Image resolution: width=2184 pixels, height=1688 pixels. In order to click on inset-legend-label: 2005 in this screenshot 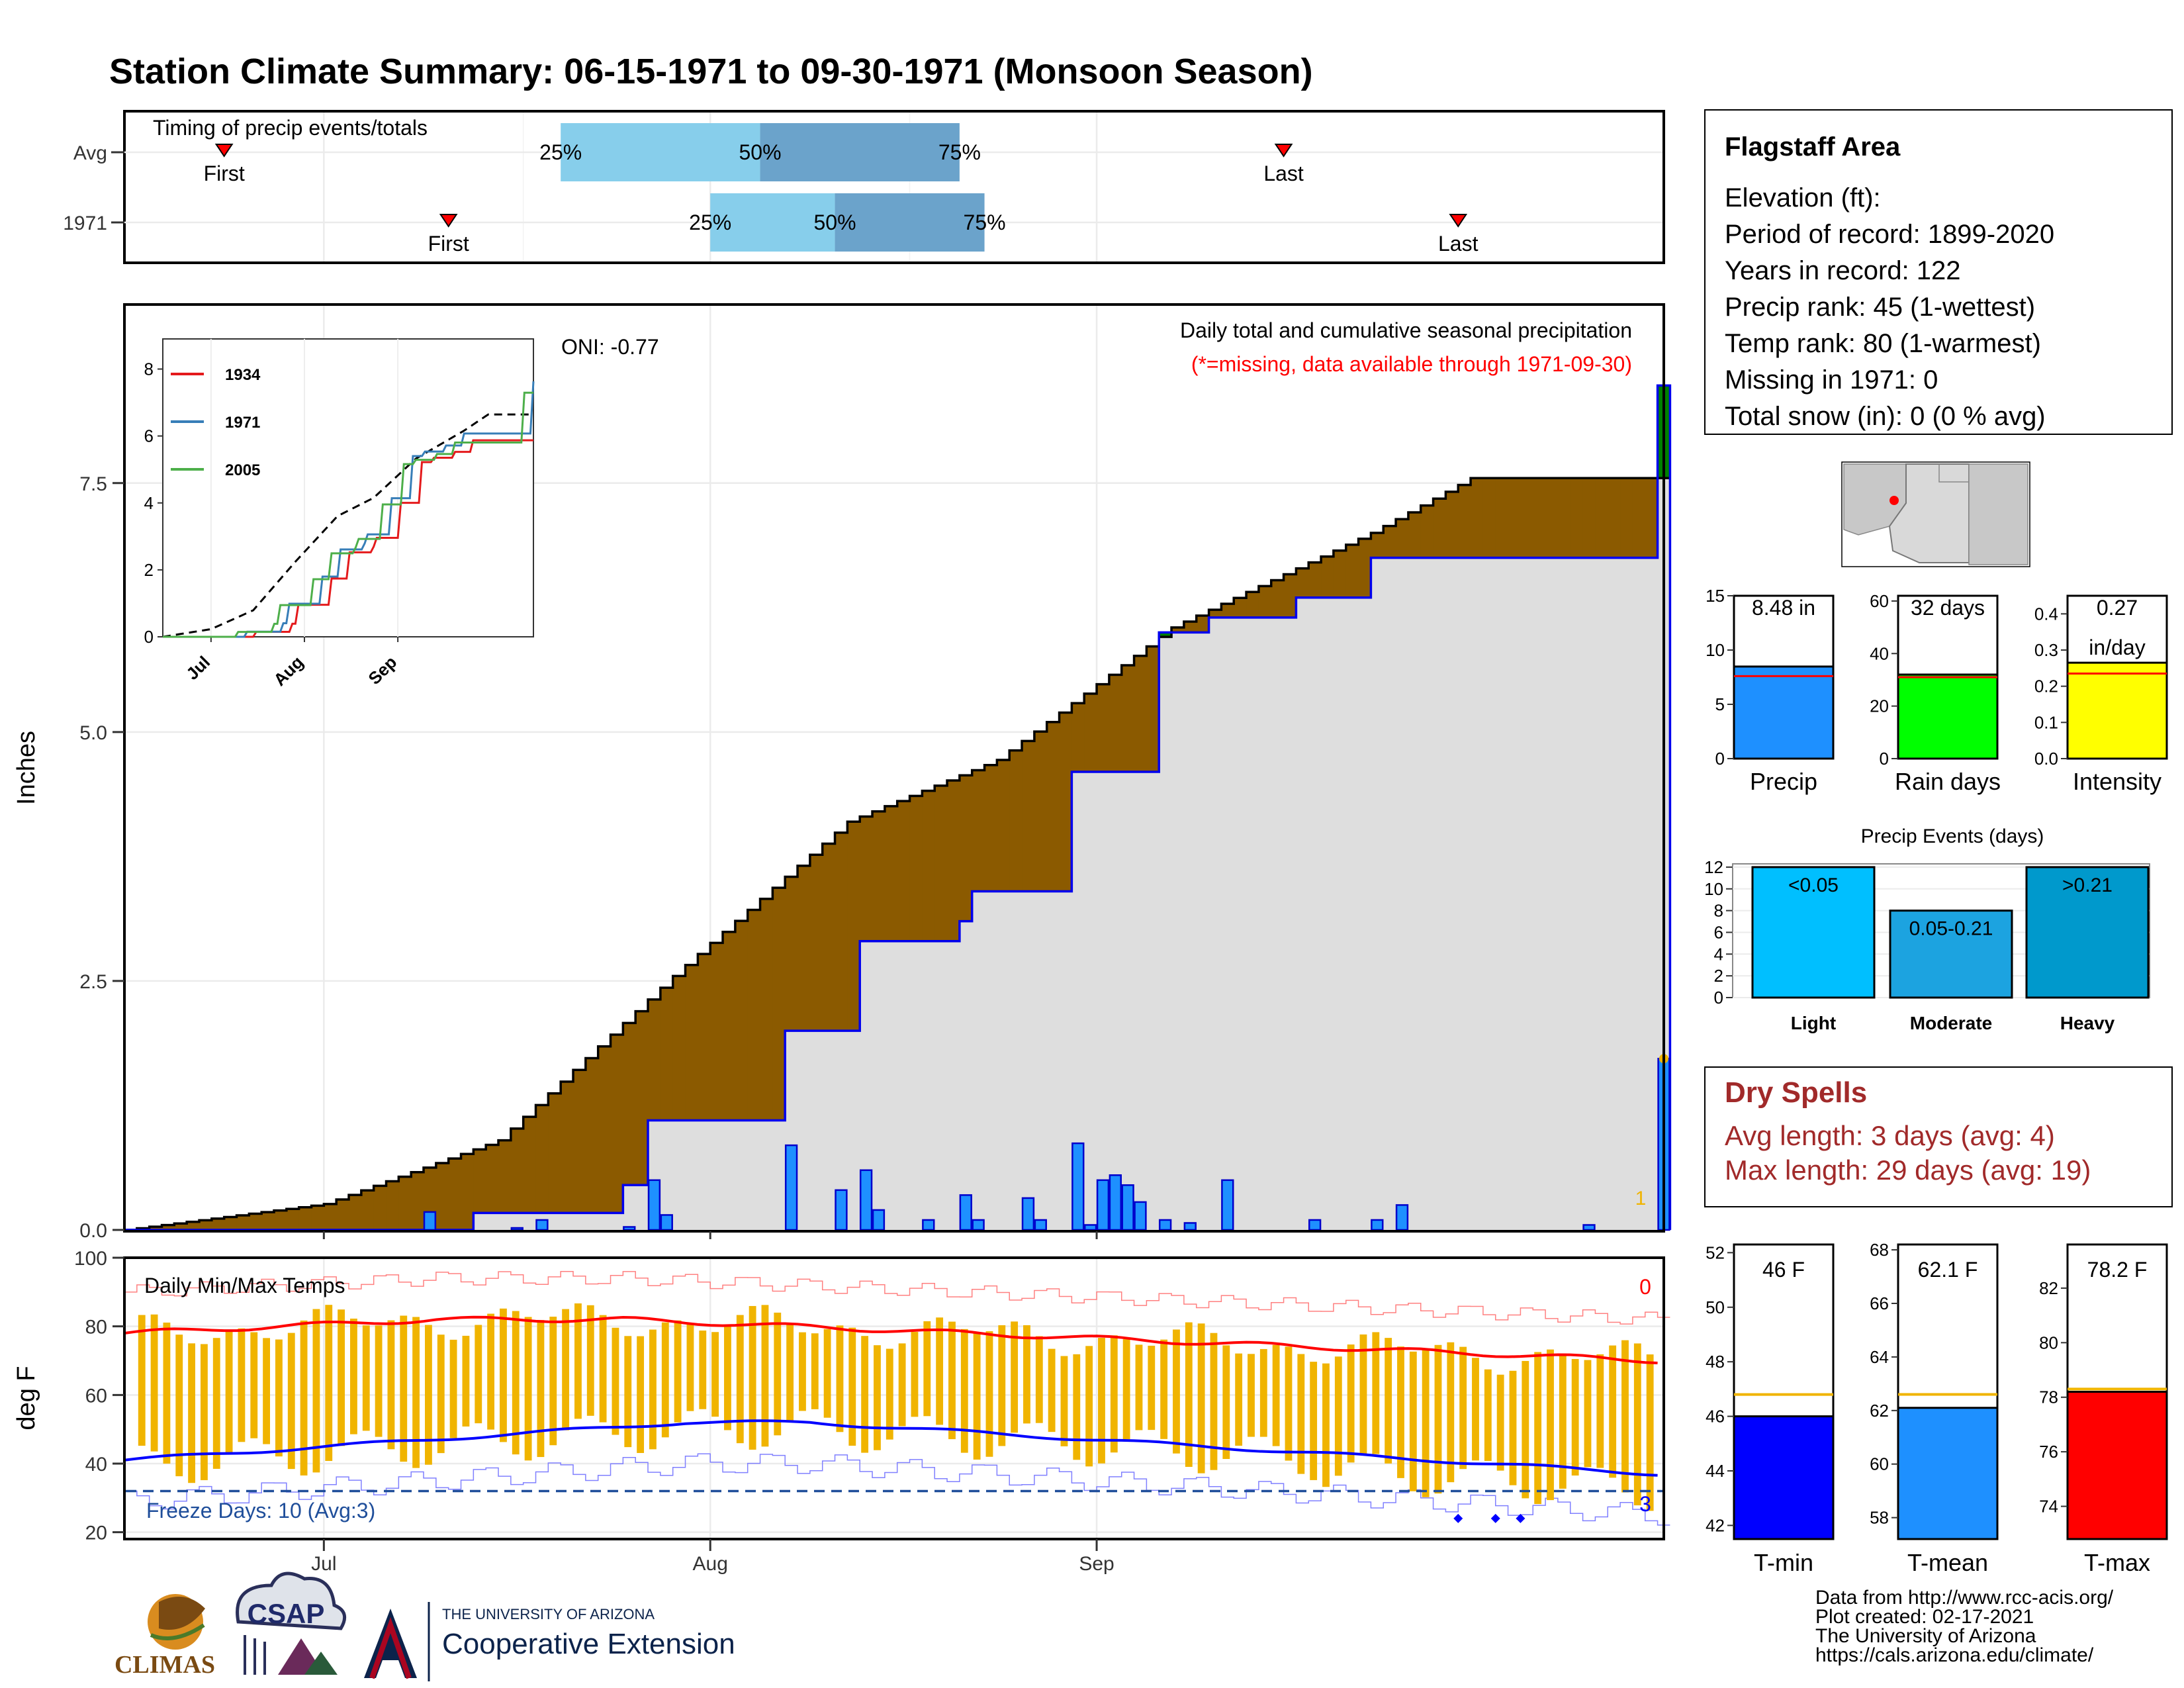, I will do `click(242, 470)`.